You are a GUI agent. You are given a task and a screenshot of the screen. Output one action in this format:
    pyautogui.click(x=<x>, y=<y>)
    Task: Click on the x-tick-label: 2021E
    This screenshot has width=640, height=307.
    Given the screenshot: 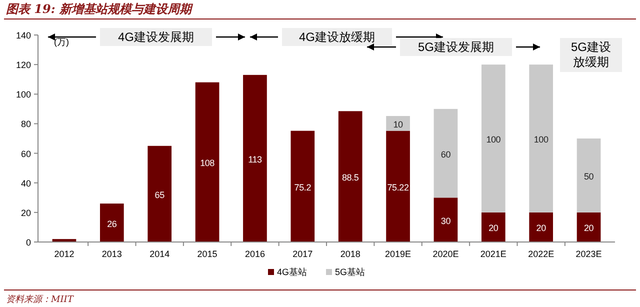 What is the action you would take?
    pyautogui.click(x=493, y=254)
    